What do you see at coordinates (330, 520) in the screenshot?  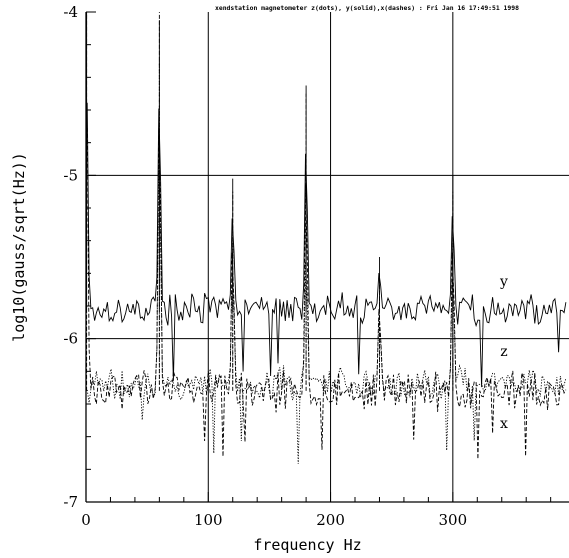 I see `x-tick-label-200: 200` at bounding box center [330, 520].